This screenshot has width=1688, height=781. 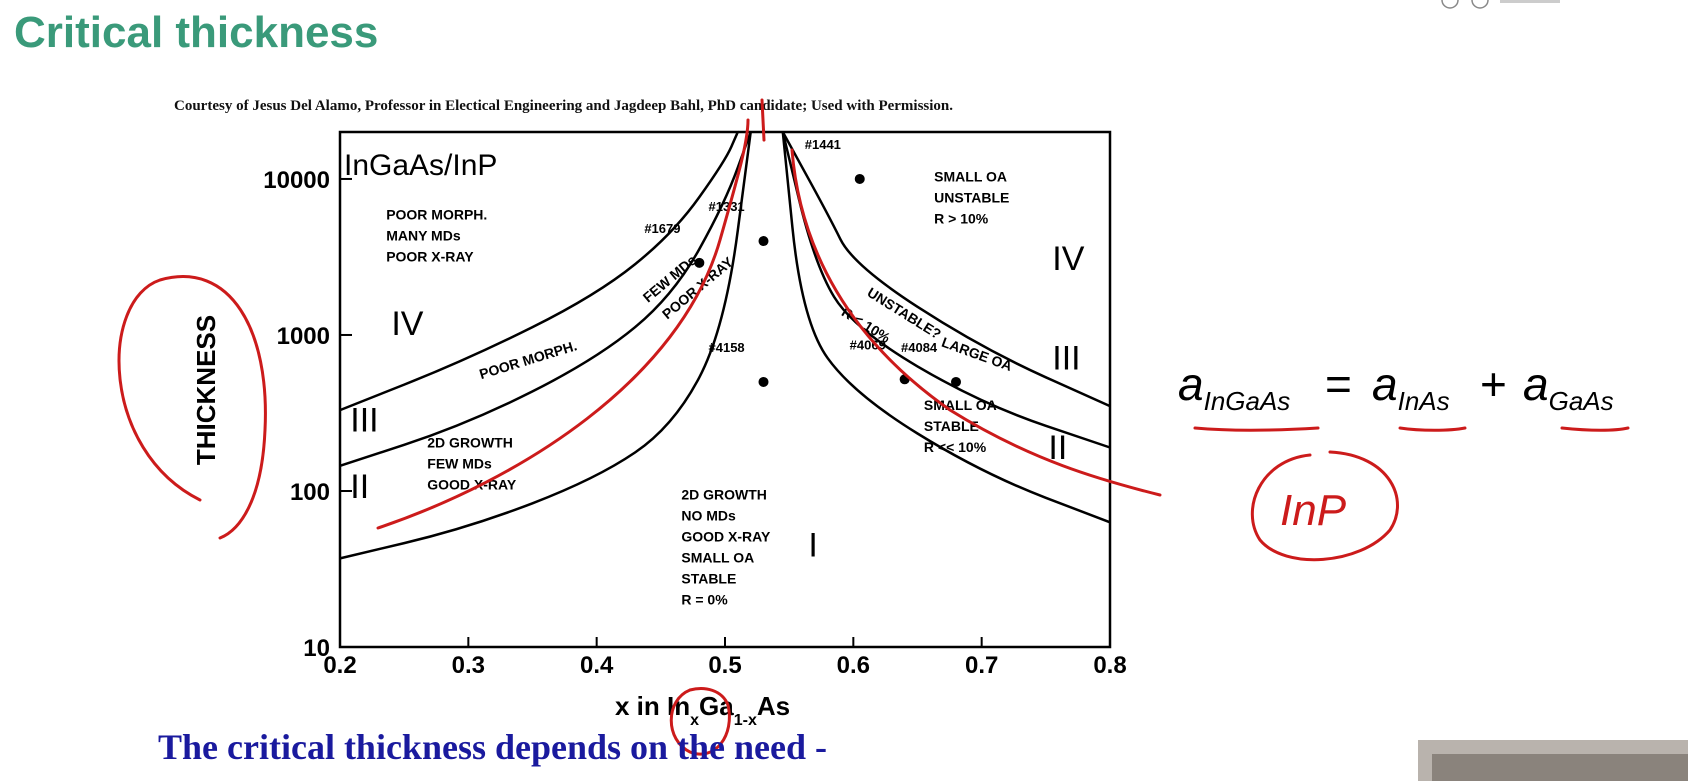 What do you see at coordinates (423, 235) in the screenshot?
I see `region-label-line: MANY MDs` at bounding box center [423, 235].